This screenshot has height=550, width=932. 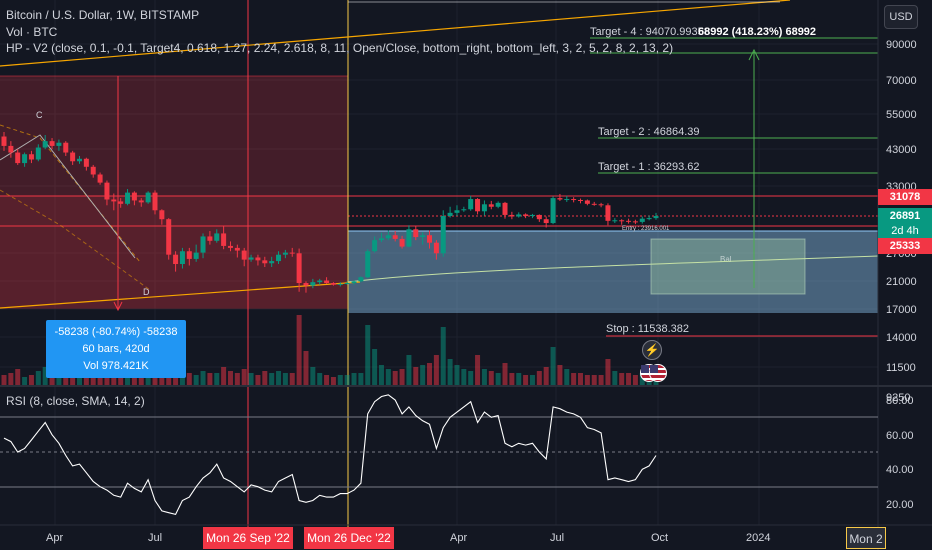 I want to click on price-label: 17000, so click(x=901, y=310).